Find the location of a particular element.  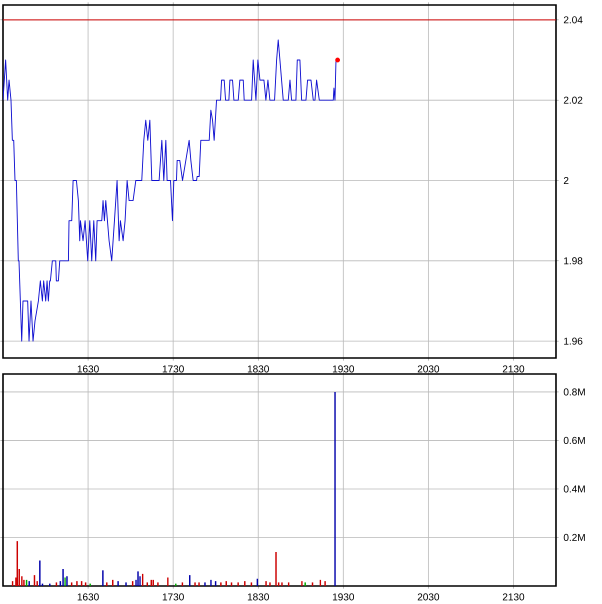

y-tick-label: 0.6M is located at coordinates (574, 440).